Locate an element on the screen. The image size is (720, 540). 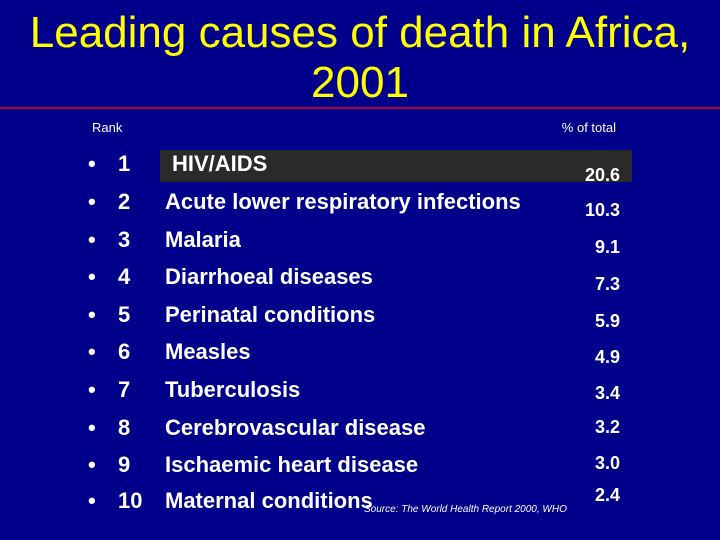
rank-number: 2 is located at coordinates (124, 201).